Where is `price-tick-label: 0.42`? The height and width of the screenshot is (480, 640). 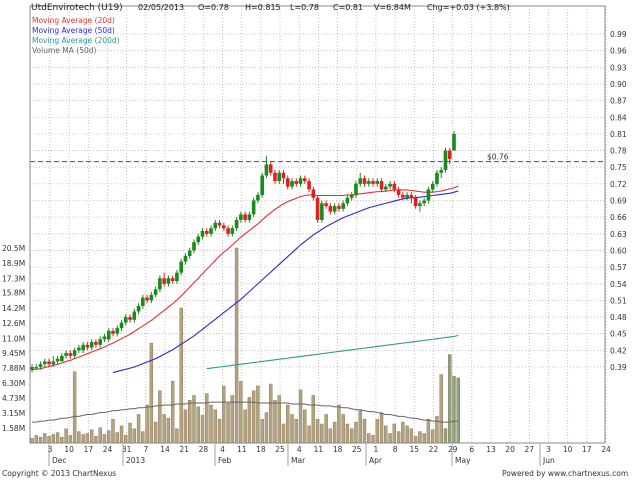
price-tick-label: 0.42 is located at coordinates (618, 350).